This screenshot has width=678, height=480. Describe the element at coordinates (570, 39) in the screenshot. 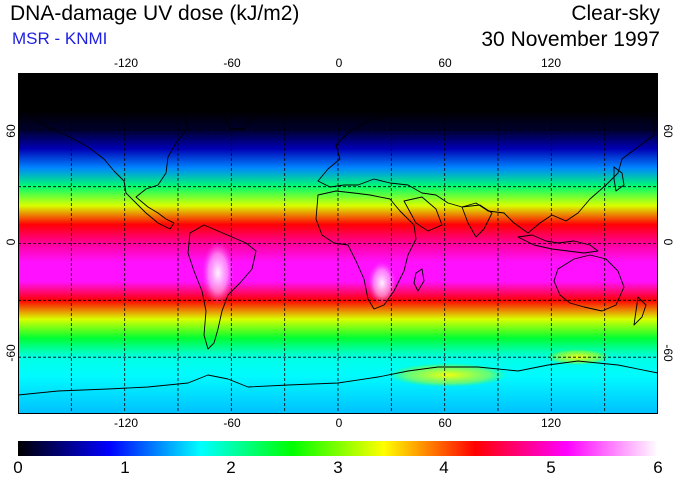

I see `date-label: 30 November 1997` at that location.